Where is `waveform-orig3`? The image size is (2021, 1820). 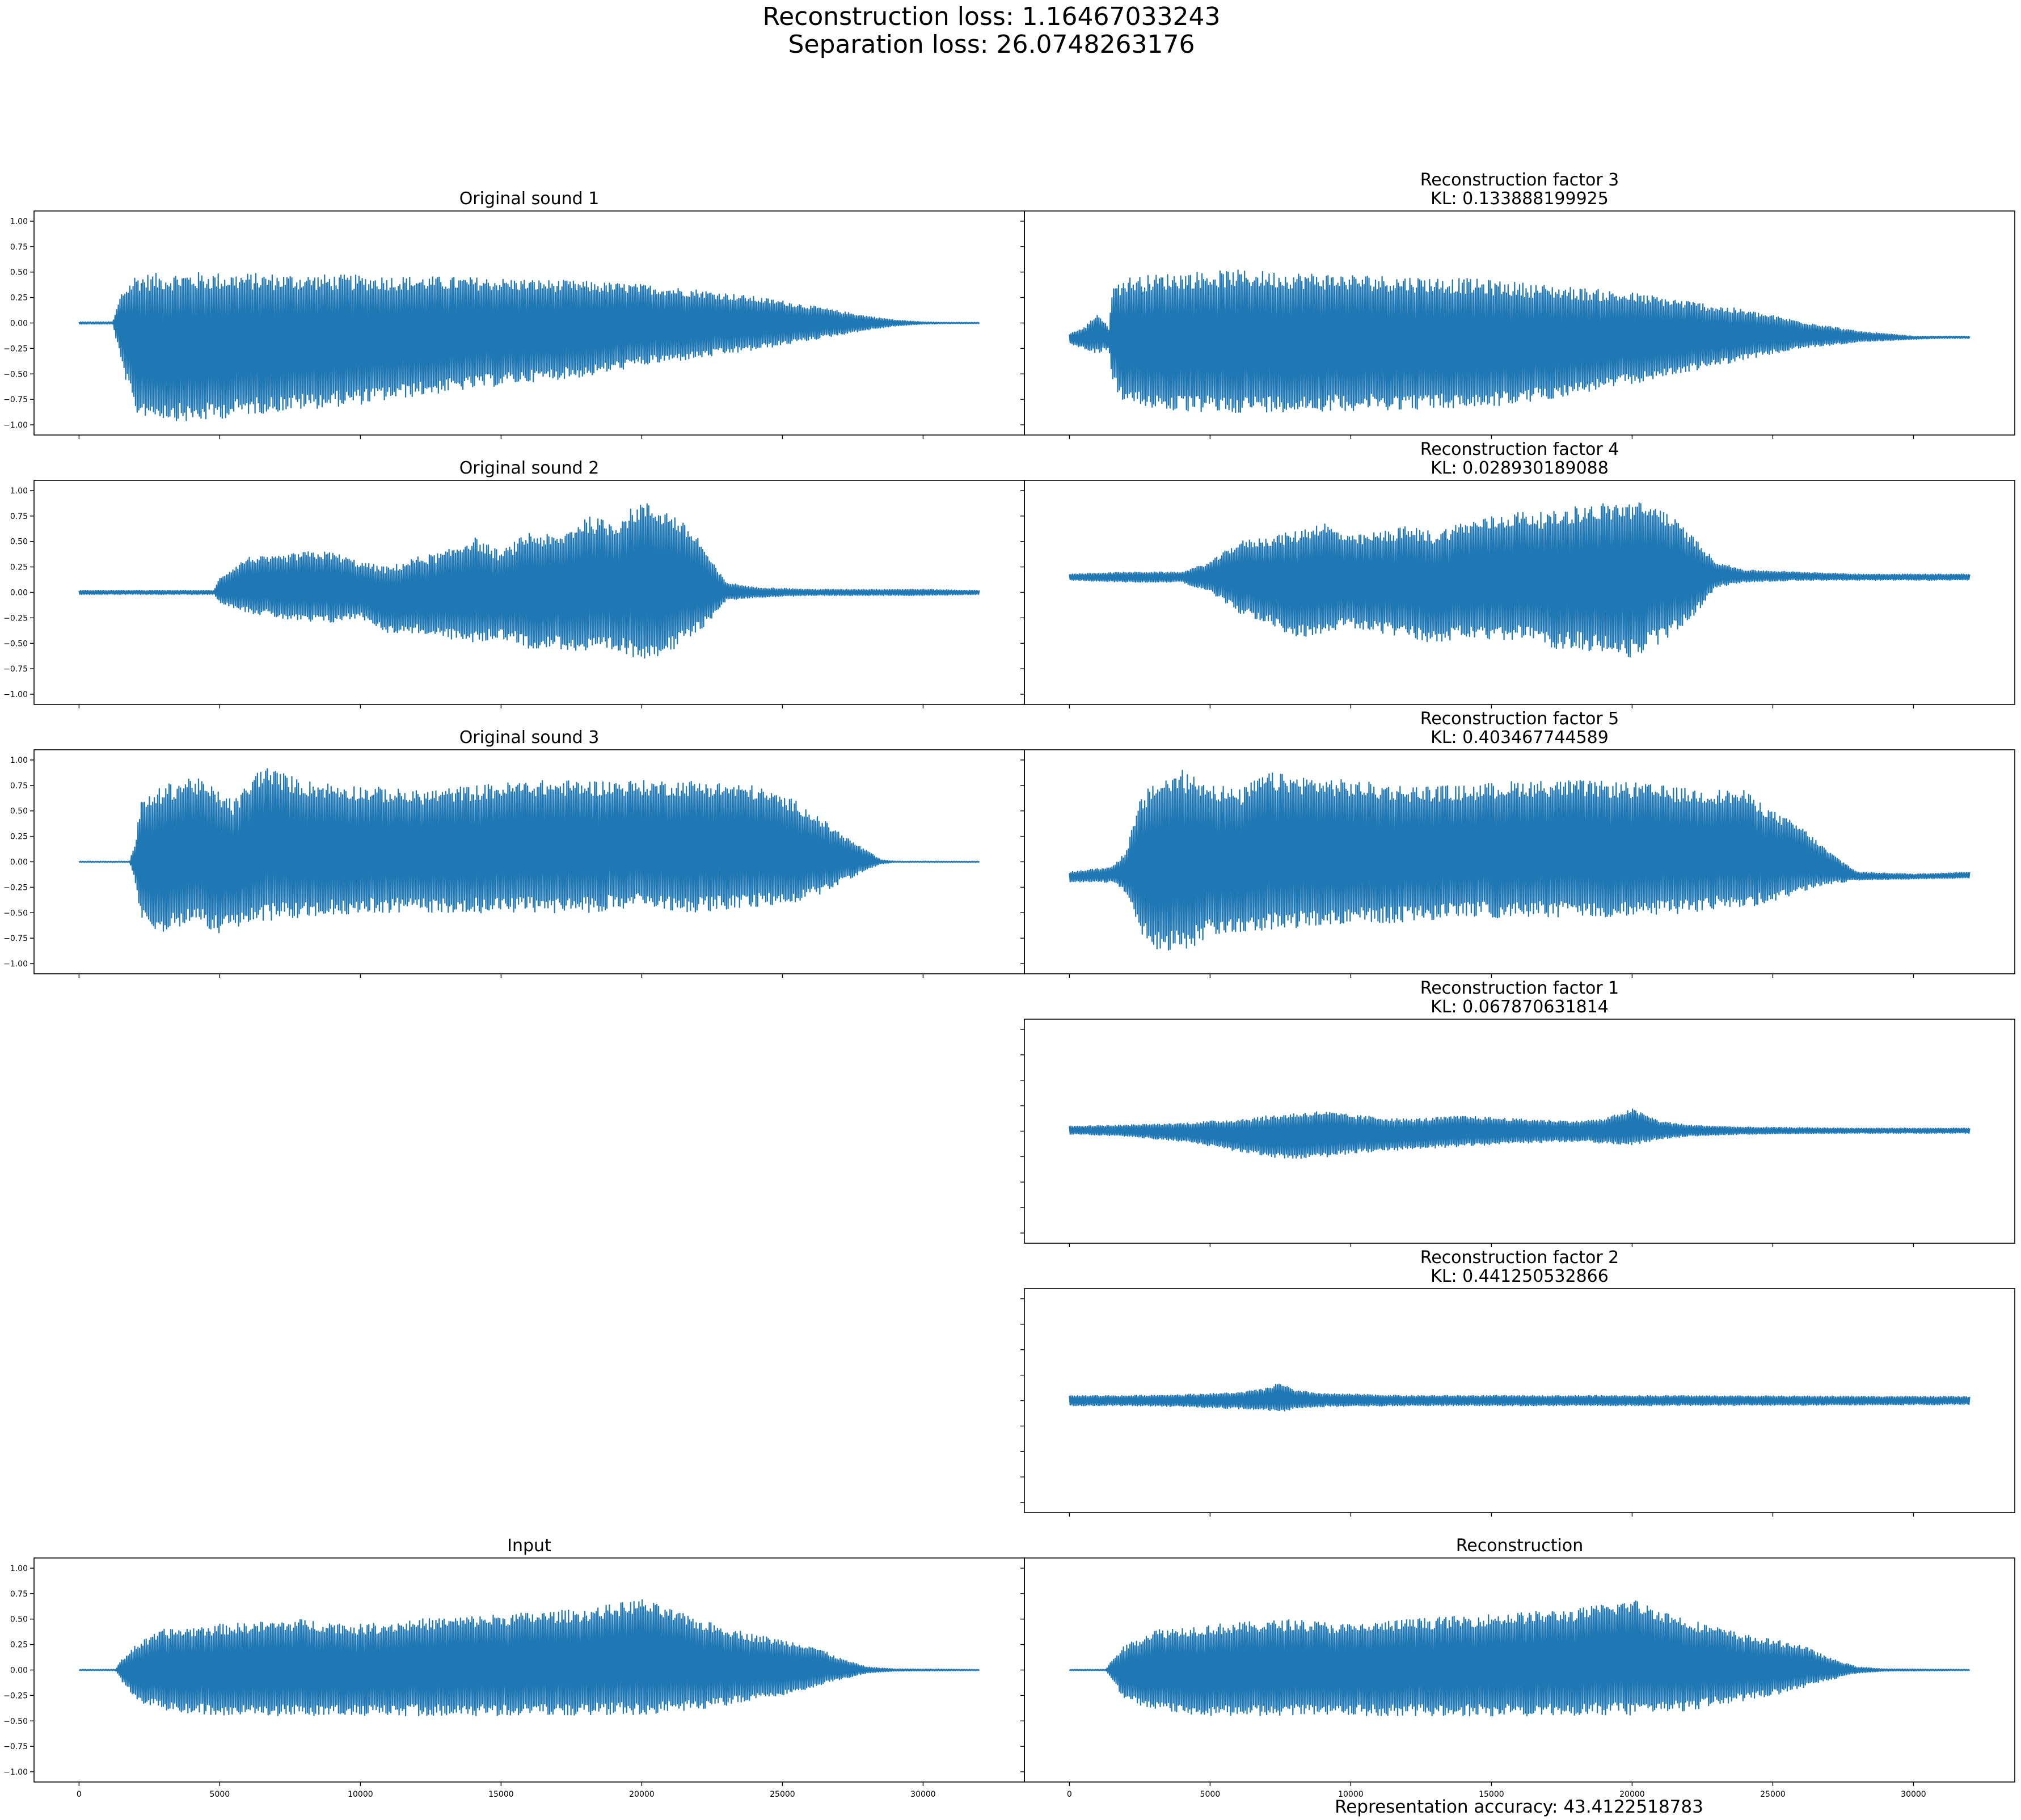
waveform-orig3 is located at coordinates (529, 851).